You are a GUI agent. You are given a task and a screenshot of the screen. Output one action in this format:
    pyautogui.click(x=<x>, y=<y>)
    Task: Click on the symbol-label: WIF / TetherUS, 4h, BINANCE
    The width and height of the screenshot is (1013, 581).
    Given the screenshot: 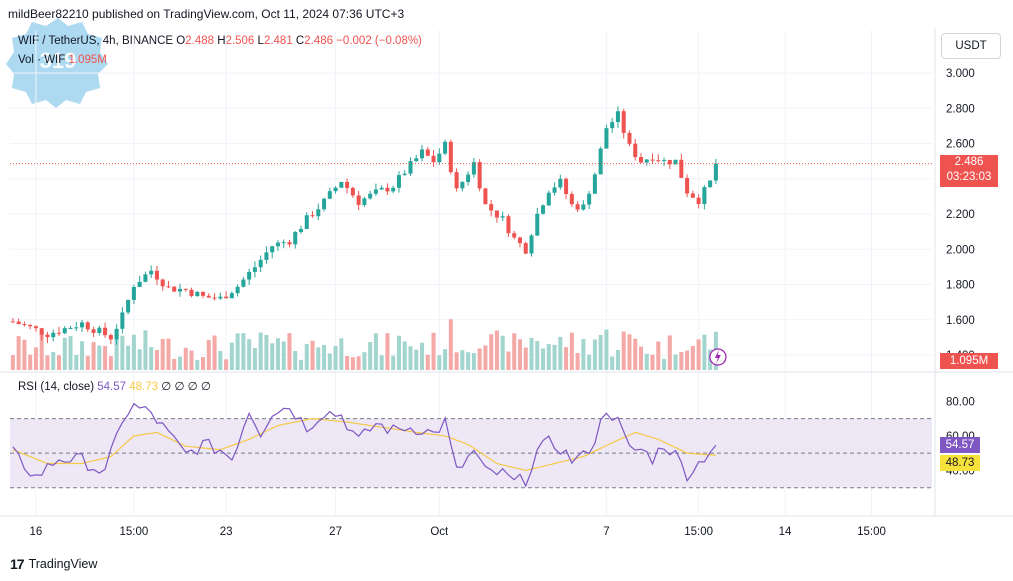 What is the action you would take?
    pyautogui.click(x=96, y=41)
    